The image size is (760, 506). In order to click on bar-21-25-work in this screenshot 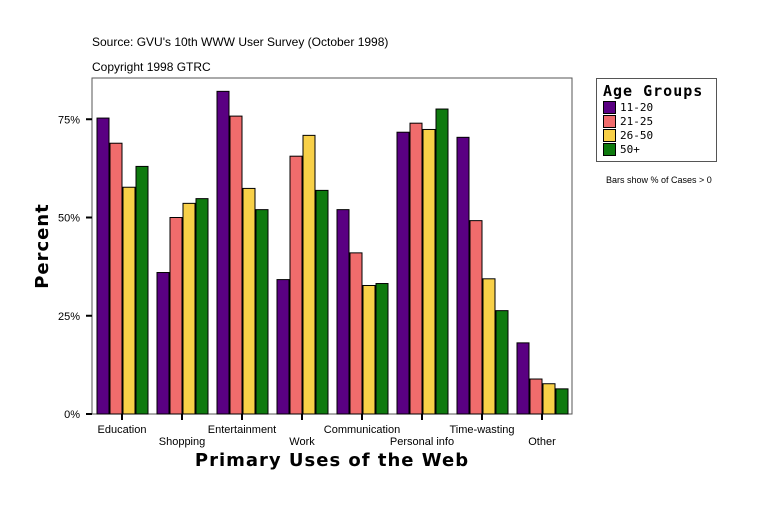, I will do `click(296, 285)`.